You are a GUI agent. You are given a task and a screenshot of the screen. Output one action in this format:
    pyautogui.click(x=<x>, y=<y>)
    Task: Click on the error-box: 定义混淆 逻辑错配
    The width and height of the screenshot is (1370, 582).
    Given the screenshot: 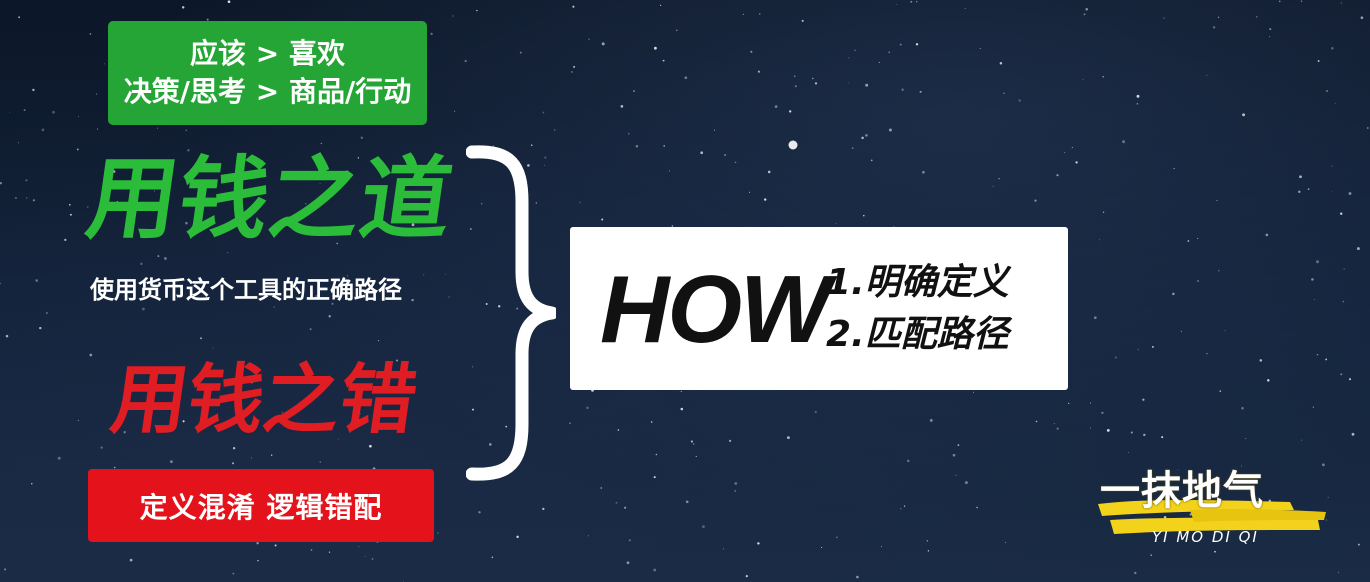 What is the action you would take?
    pyautogui.click(x=261, y=505)
    